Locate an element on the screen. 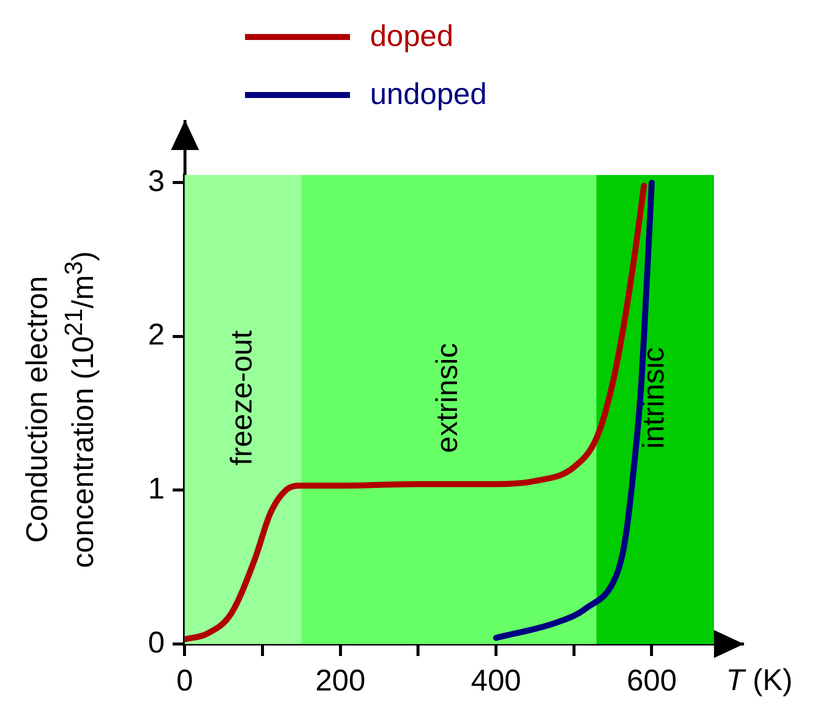 The image size is (839, 718). band-label: freeze-out is located at coordinates (241, 398).